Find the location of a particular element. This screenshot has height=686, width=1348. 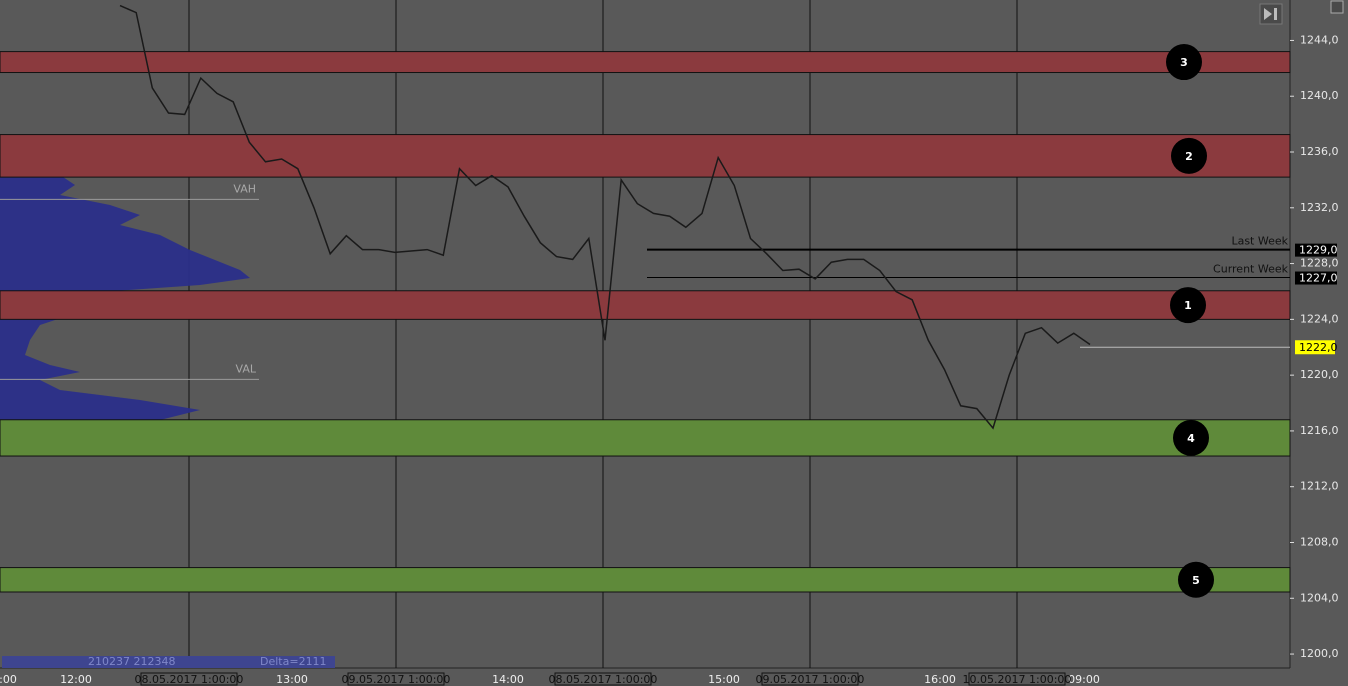

last-price-box is located at coordinates (1315, 347).